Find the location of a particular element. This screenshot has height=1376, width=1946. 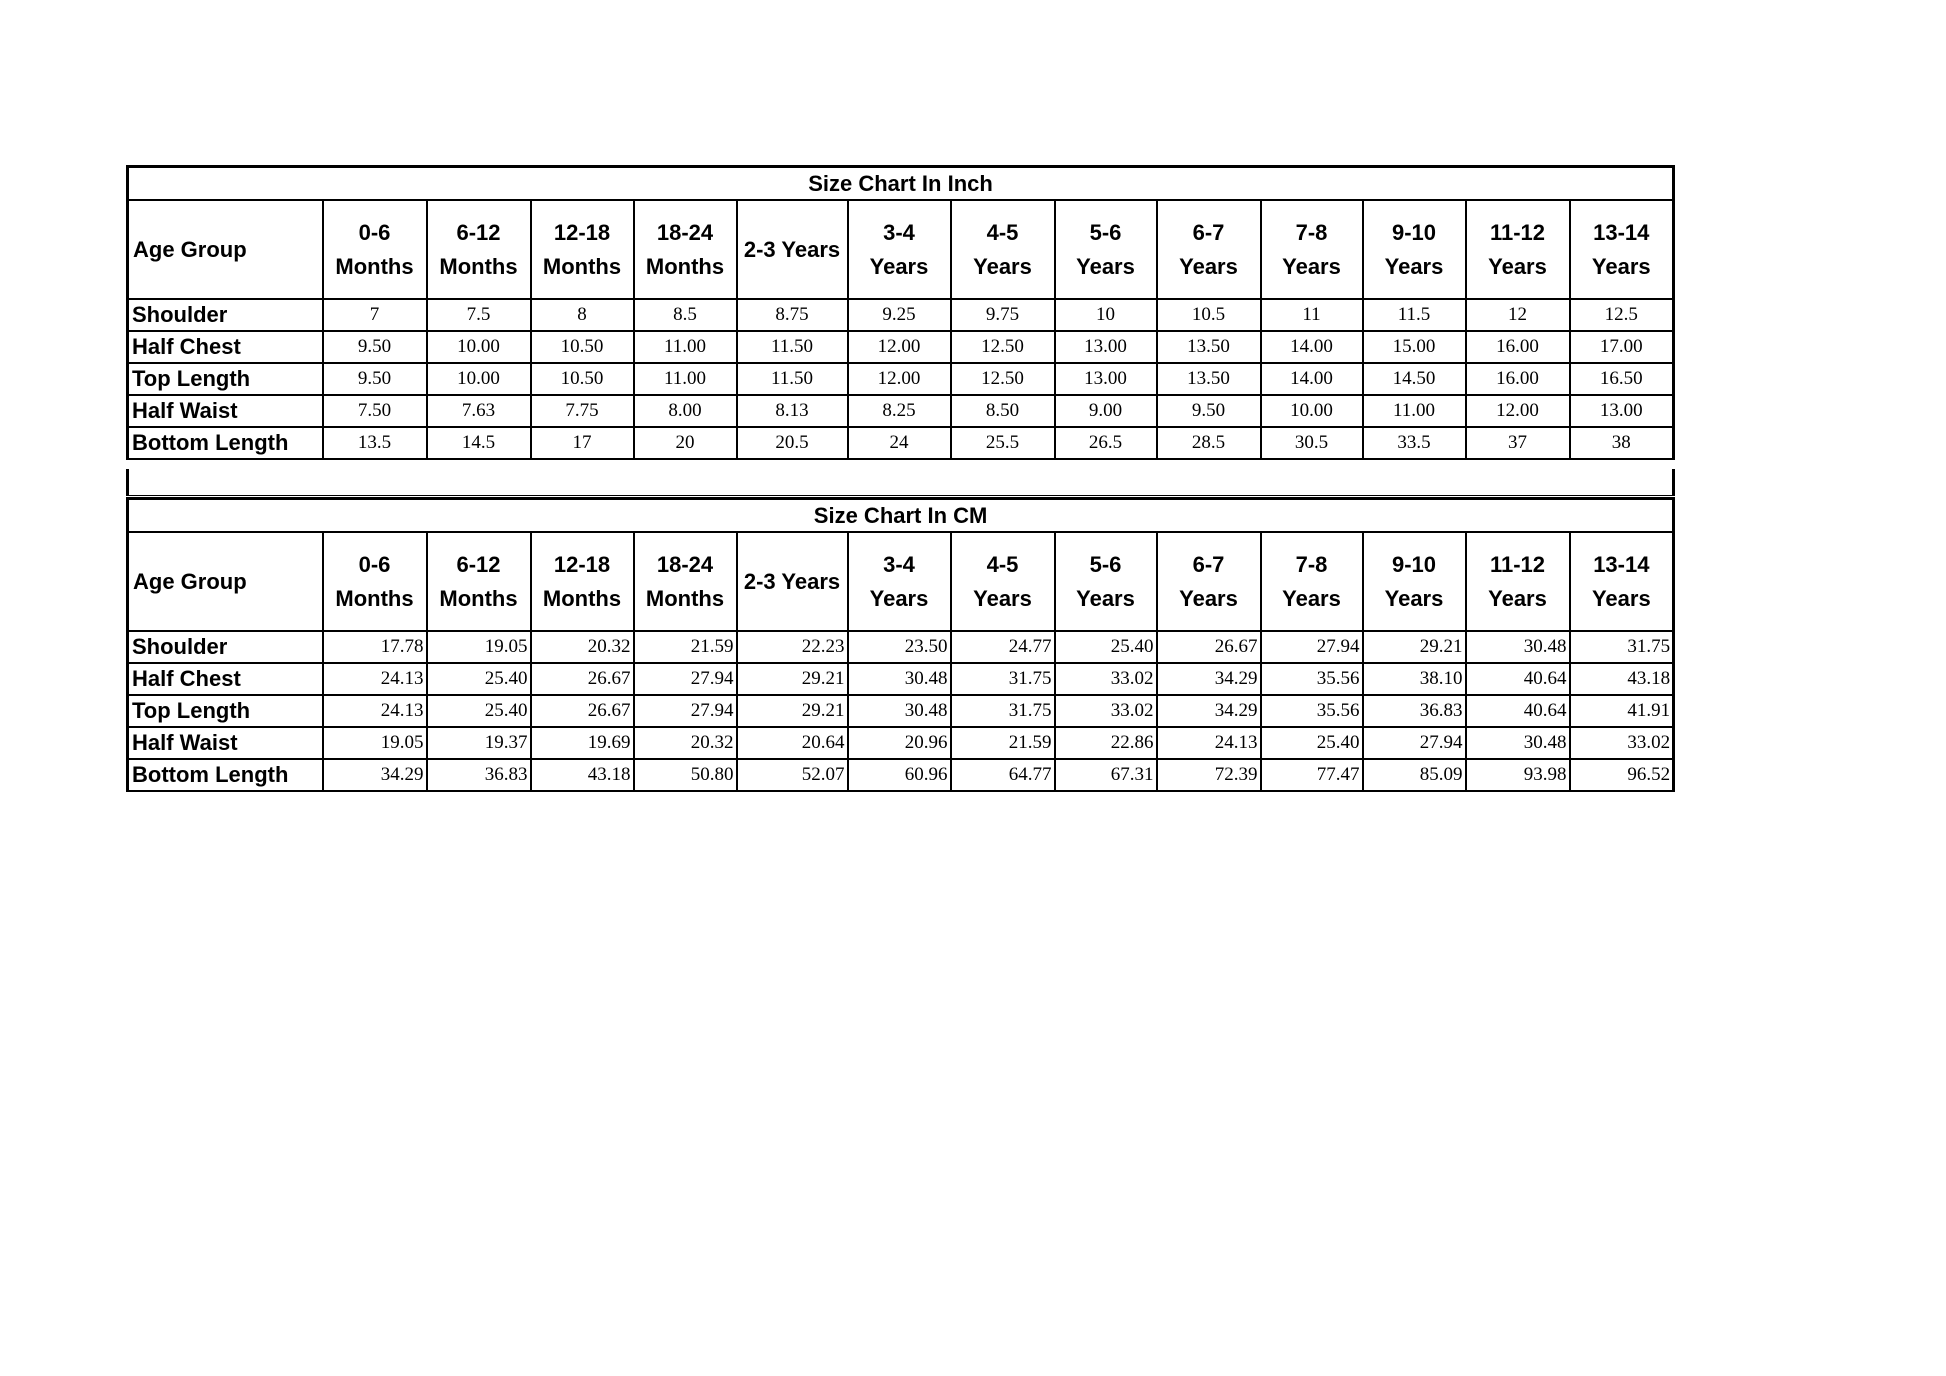

column-header: 3-4 Years is located at coordinates (899, 249).